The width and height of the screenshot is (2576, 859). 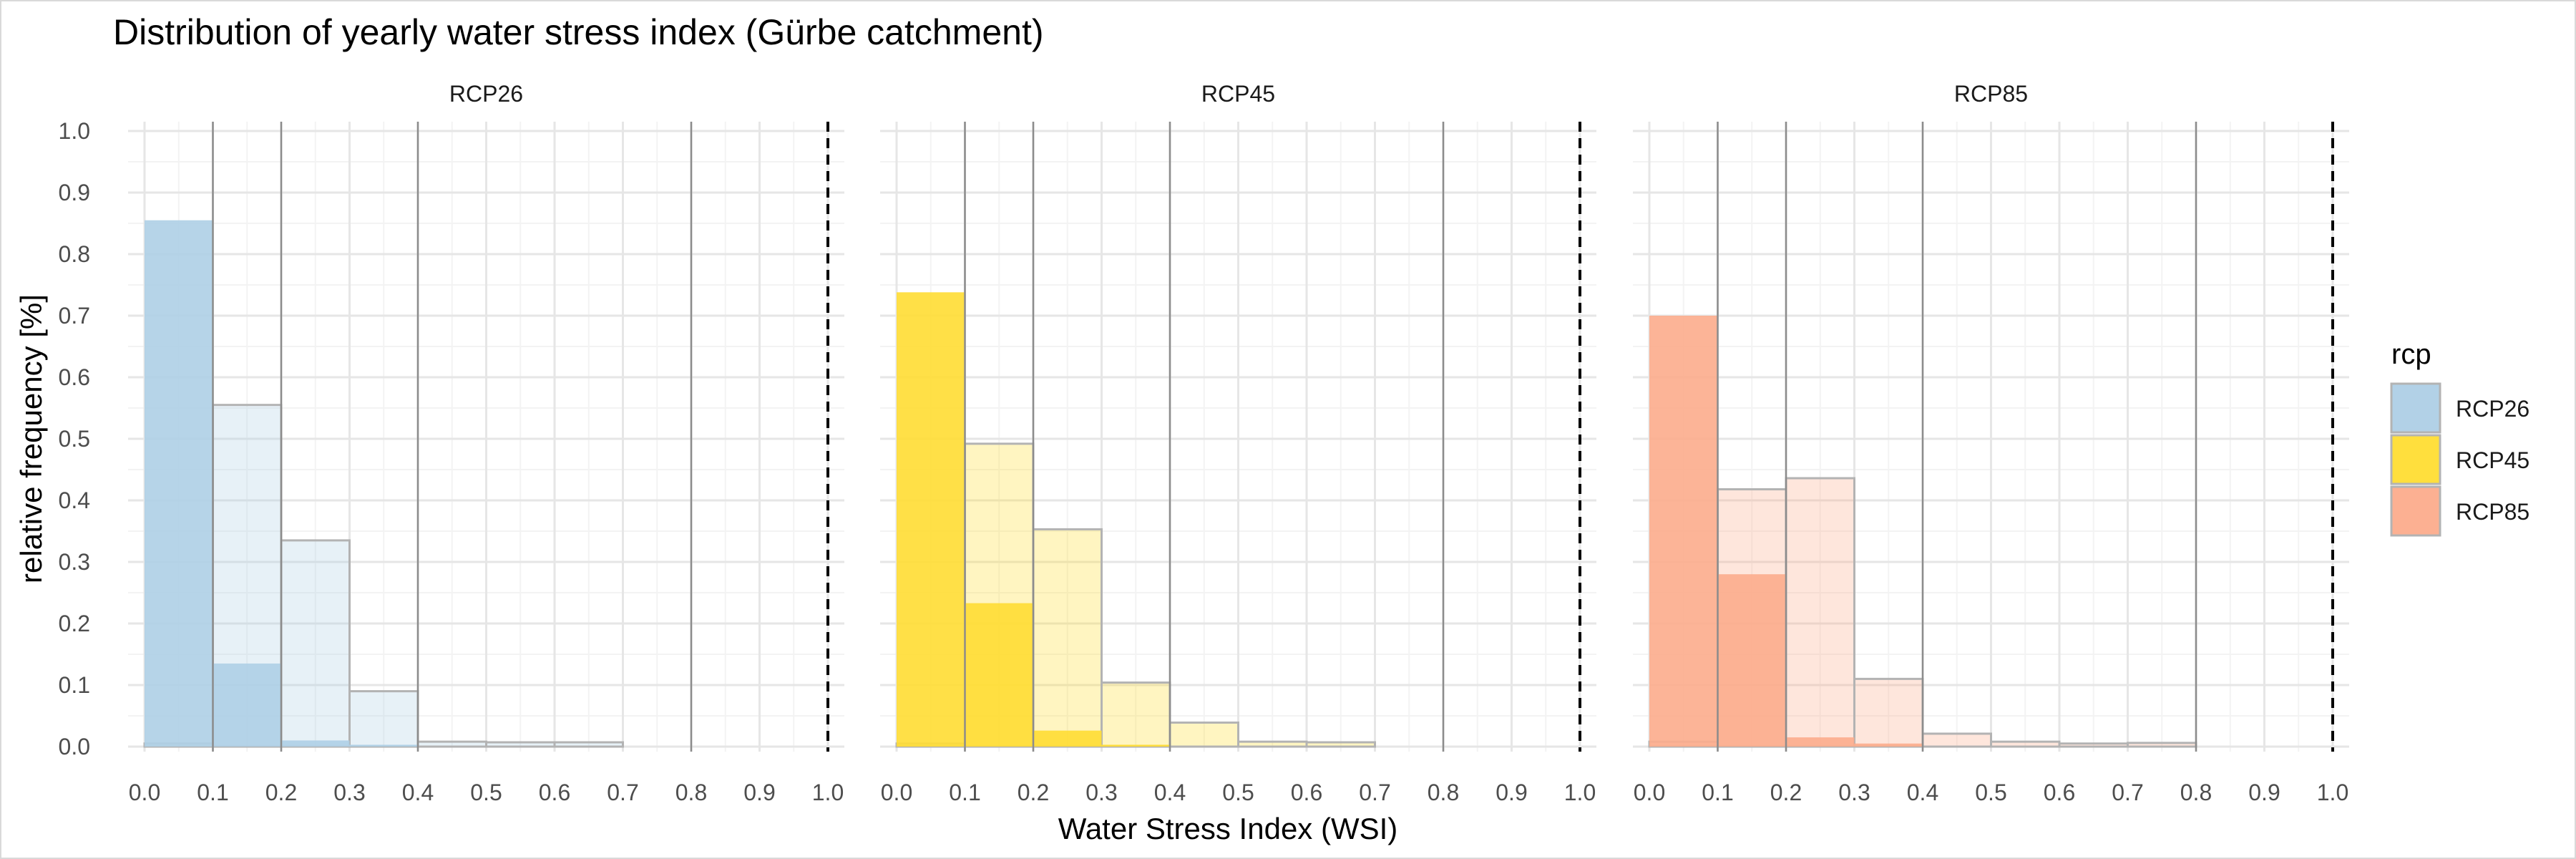 What do you see at coordinates (486, 94) in the screenshot?
I see `panel-strip-label: RCP26` at bounding box center [486, 94].